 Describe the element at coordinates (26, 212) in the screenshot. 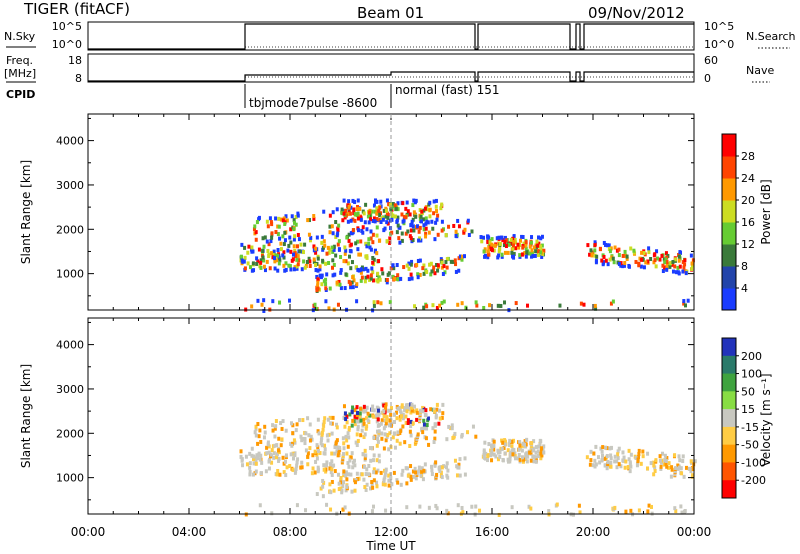

I see `power-ylabel: Slant Range [km]` at that location.